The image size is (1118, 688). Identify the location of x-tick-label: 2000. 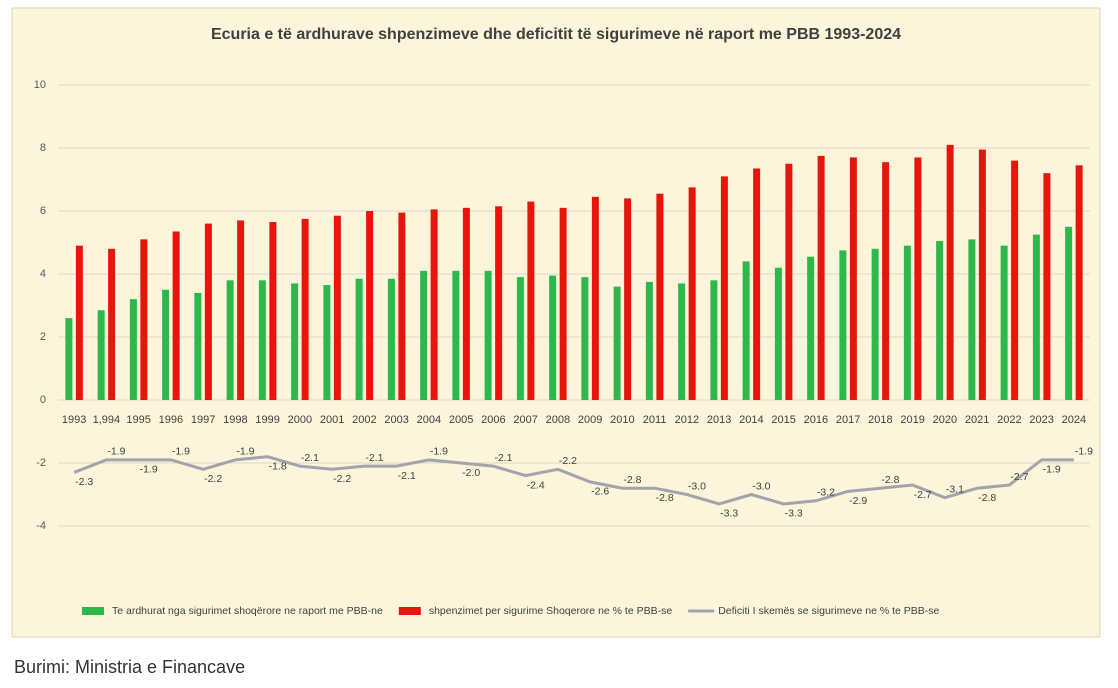
(300, 420).